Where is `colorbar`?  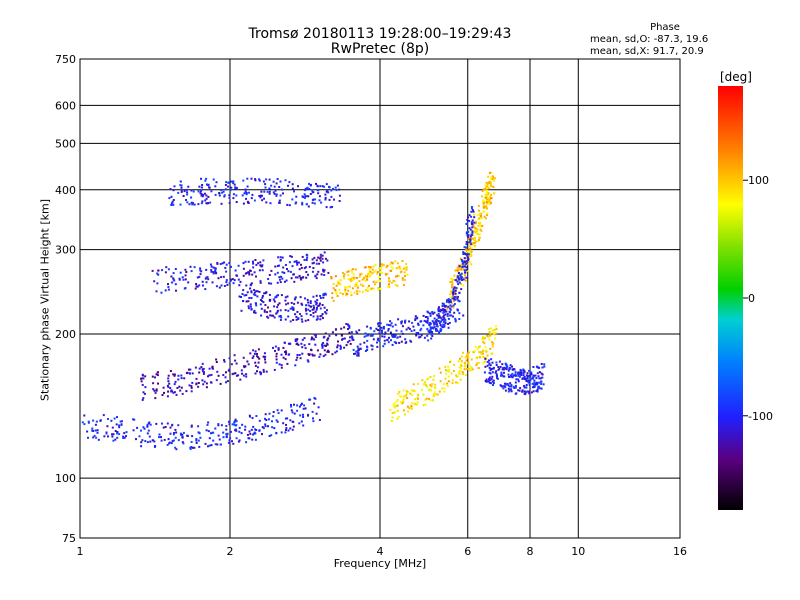 colorbar is located at coordinates (730, 298).